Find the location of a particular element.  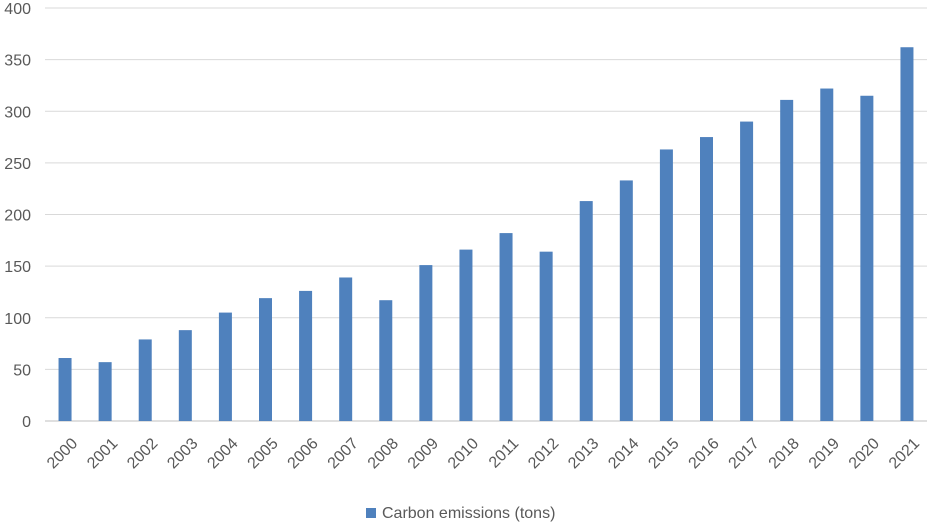

x-tick-label: 2021 is located at coordinates (904, 453).